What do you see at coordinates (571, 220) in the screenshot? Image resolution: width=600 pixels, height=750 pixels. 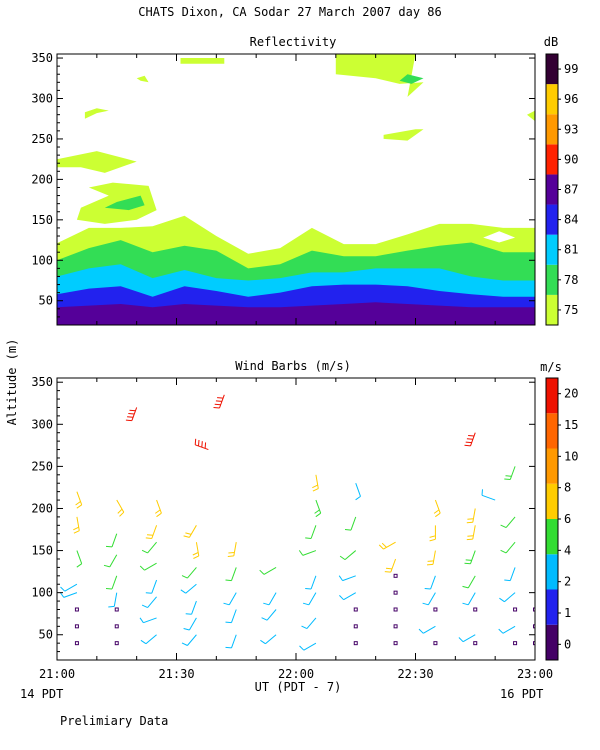 I see `reflectivity-colorbar-label-3: 84` at bounding box center [571, 220].